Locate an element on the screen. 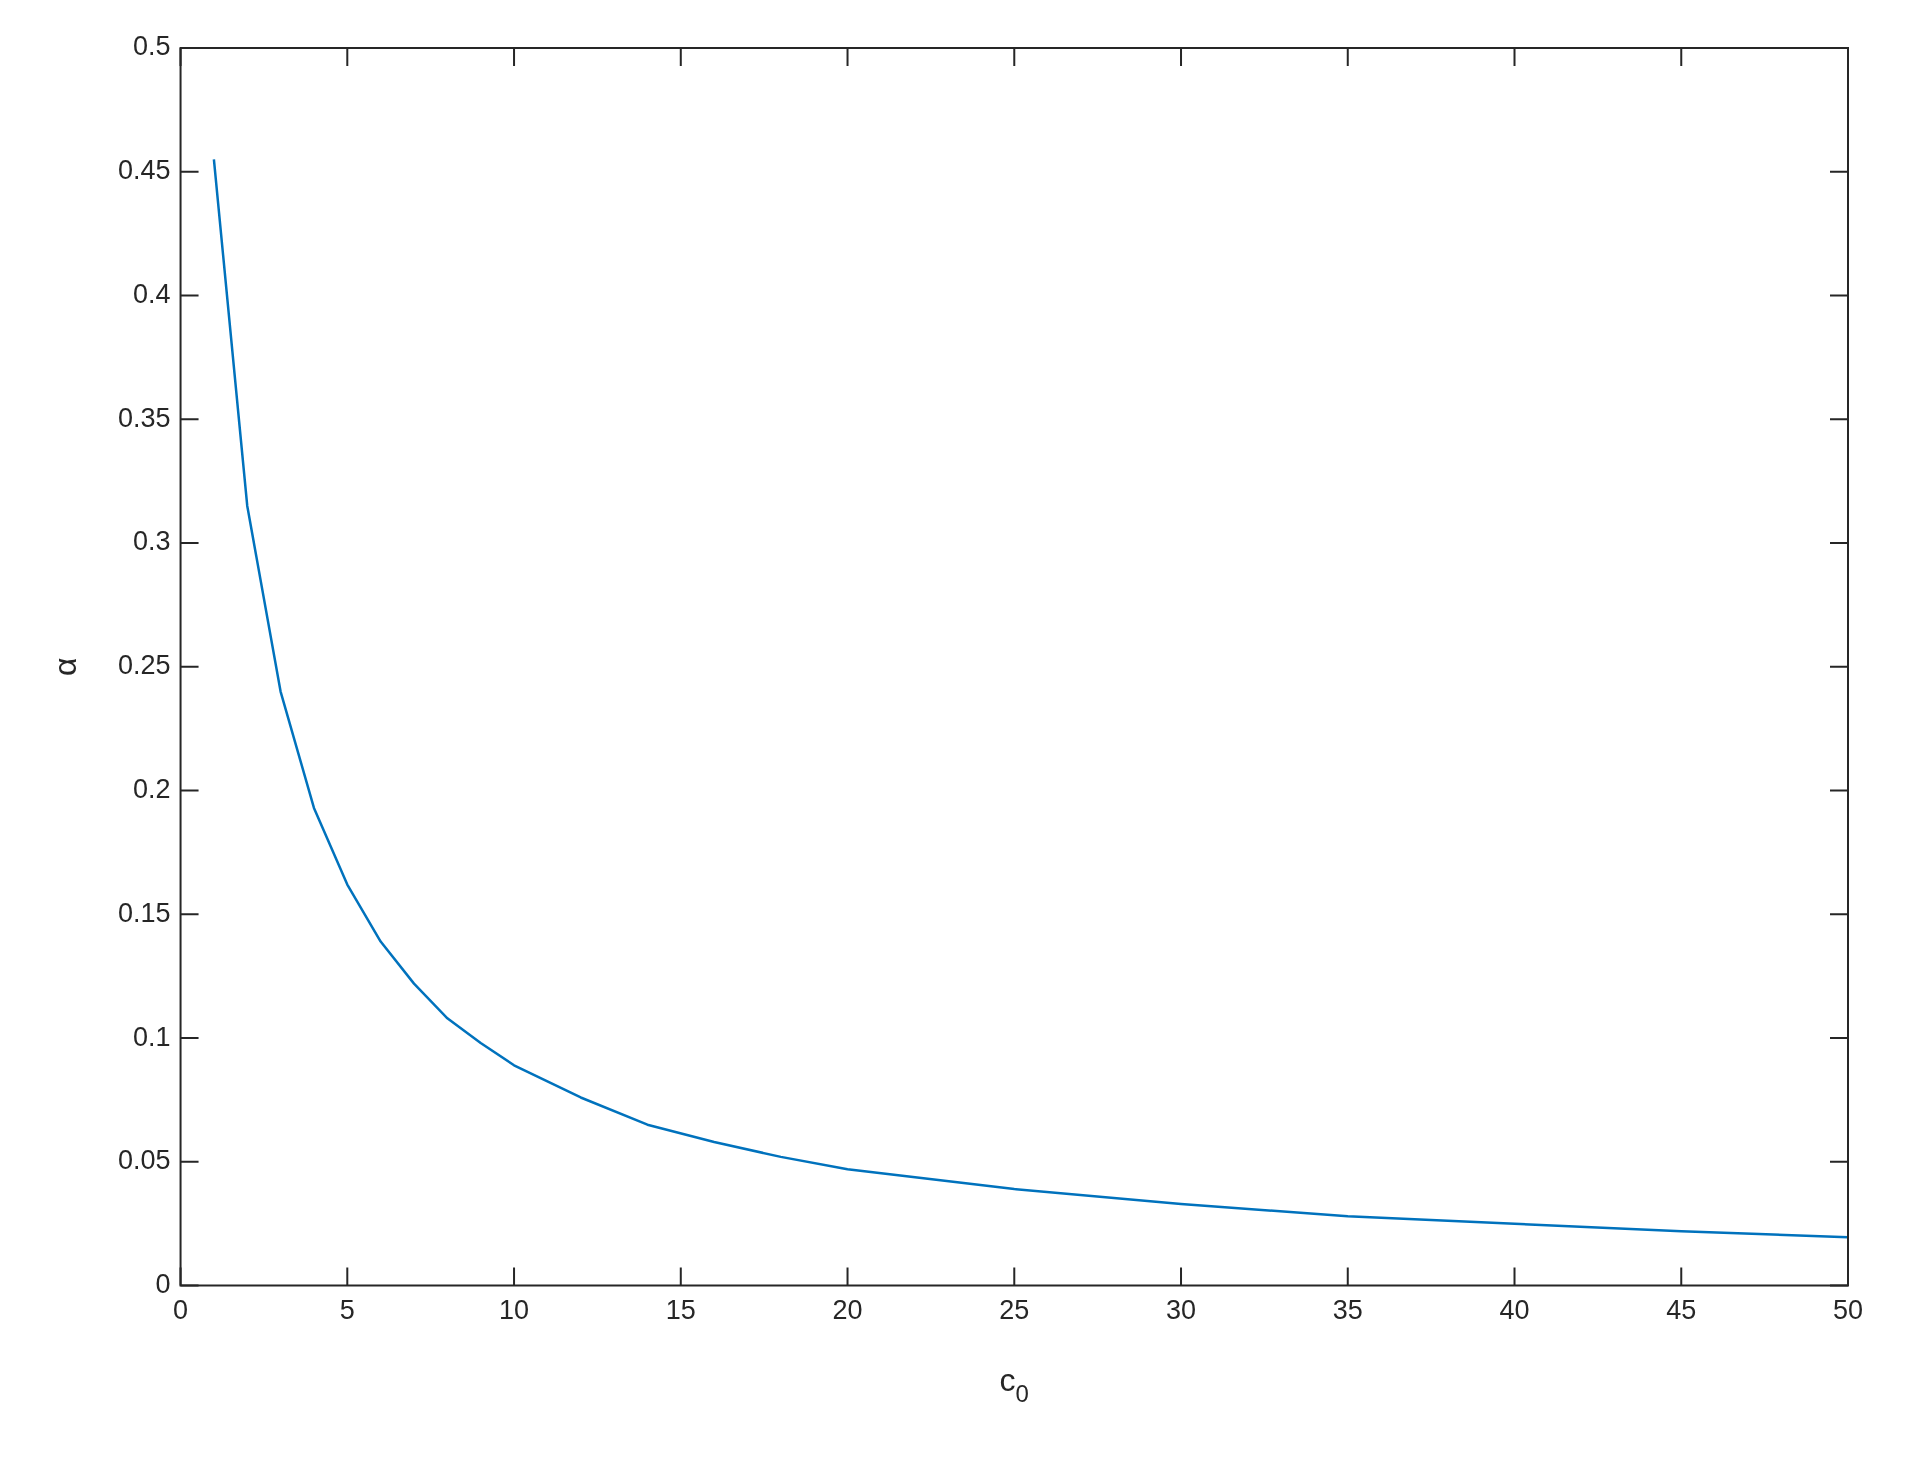 Image resolution: width=1910 pixels, height=1471 pixels. y-tick-label: 0.05 is located at coordinates (144, 1160).